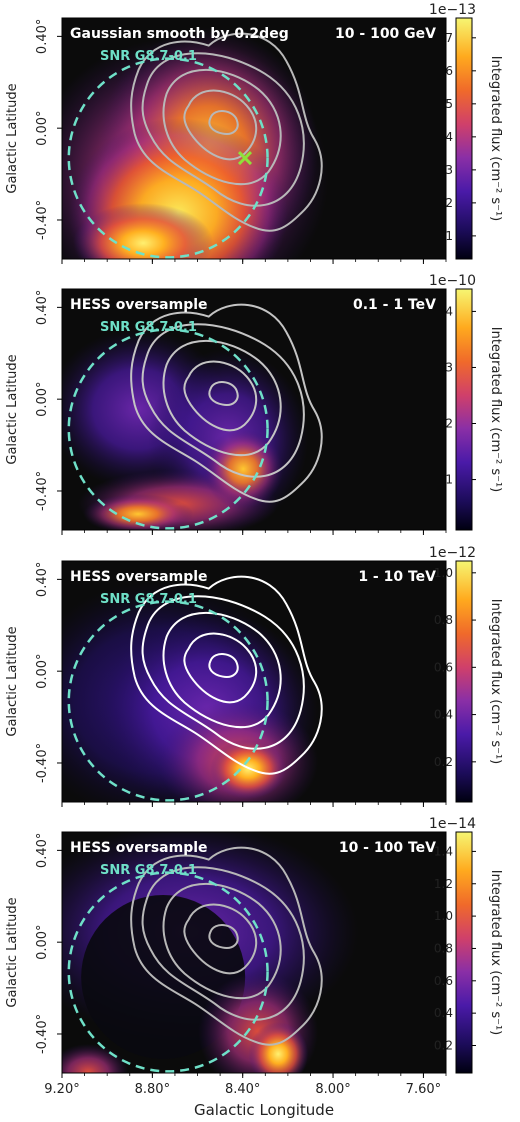 The width and height of the screenshot is (520, 1122). Describe the element at coordinates (179, 34) in the screenshot. I see `method-label: Gaussian smooth by 0.2deg` at that location.